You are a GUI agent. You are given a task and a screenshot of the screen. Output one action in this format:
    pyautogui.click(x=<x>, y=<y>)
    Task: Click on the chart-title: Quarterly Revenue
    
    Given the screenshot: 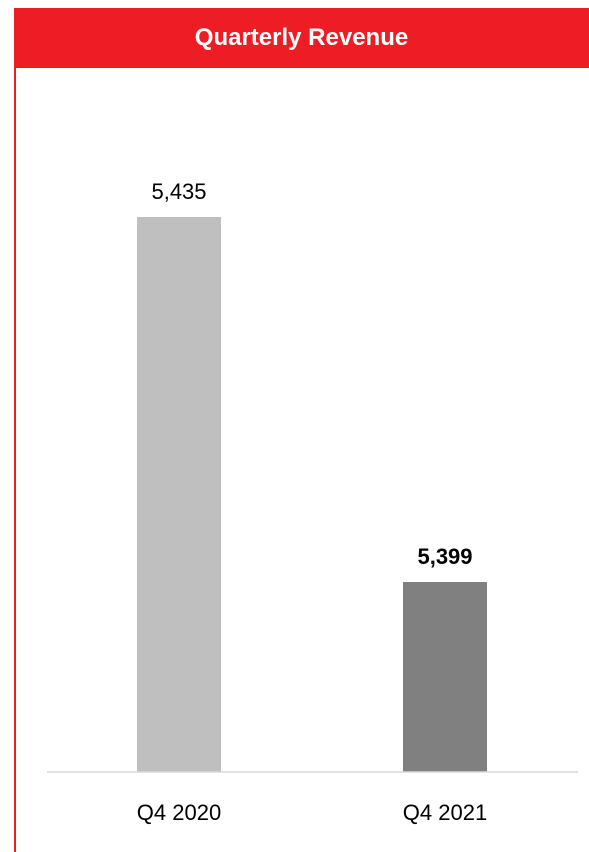 What is the action you would take?
    pyautogui.click(x=301, y=37)
    